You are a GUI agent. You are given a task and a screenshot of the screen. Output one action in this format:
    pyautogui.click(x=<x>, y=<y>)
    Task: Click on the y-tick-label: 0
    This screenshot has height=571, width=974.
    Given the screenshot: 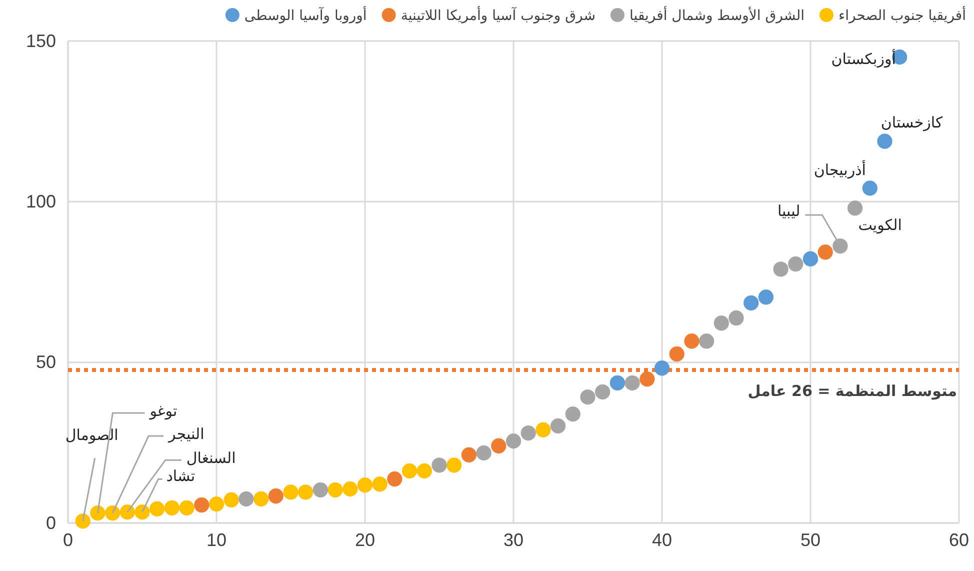 What is the action you would take?
    pyautogui.click(x=51, y=522)
    